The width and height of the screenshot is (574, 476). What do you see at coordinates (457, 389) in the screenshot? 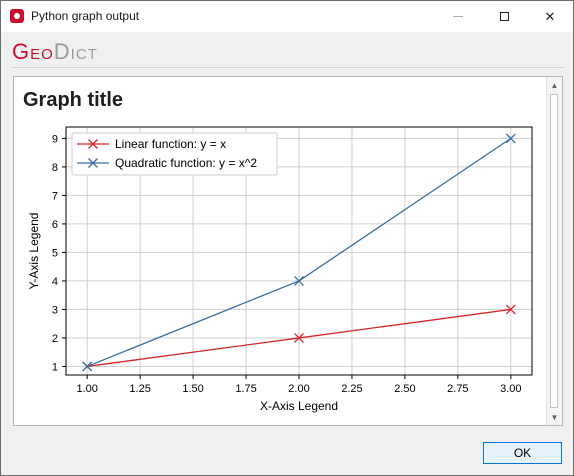
I see `x-tick-label: 2.75` at bounding box center [457, 389].